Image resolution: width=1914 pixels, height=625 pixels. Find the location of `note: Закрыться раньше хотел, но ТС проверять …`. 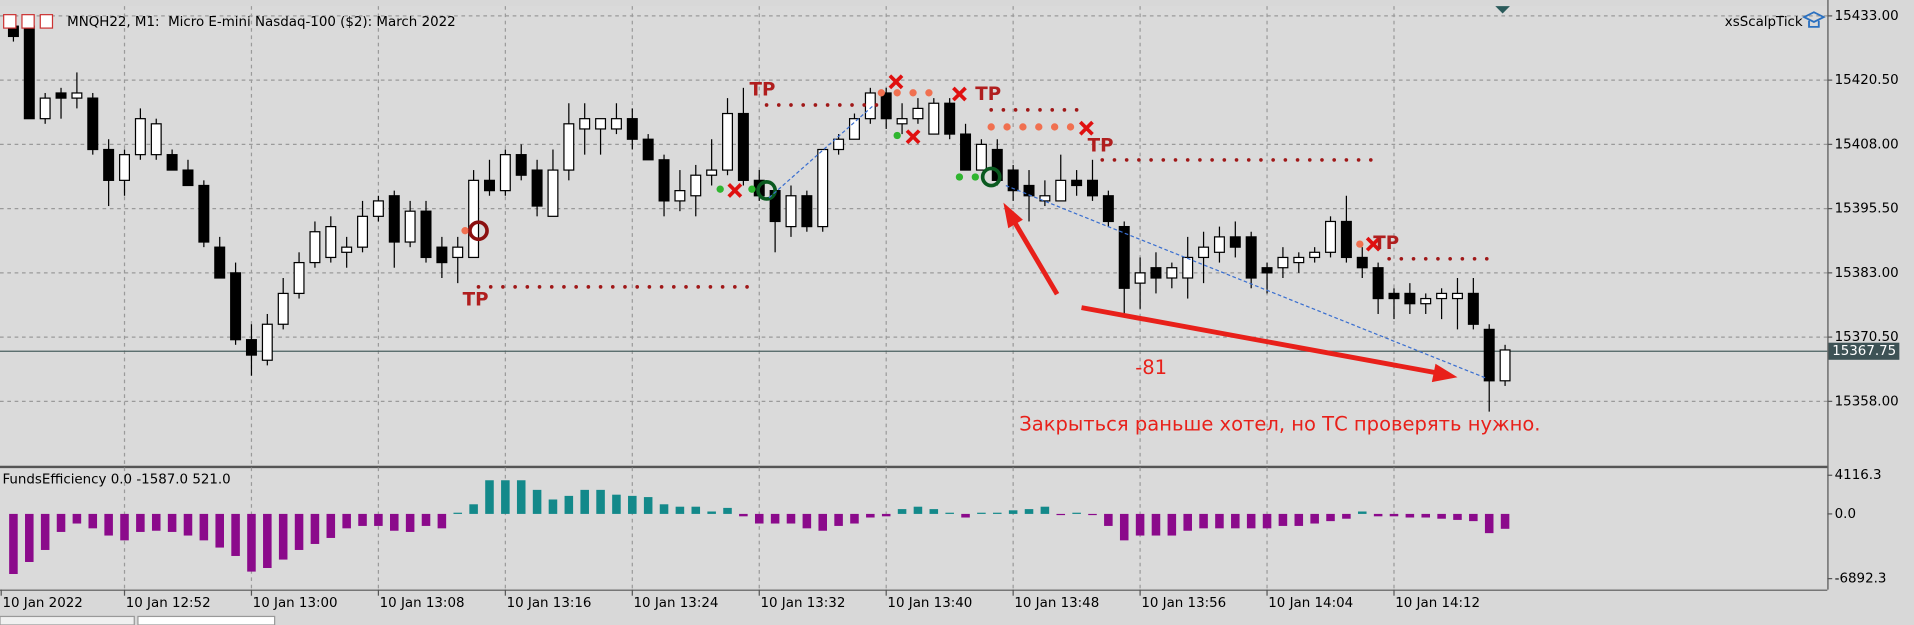

note: Закрыться раньше хотел, но ТС проверять … is located at coordinates (1279, 423).